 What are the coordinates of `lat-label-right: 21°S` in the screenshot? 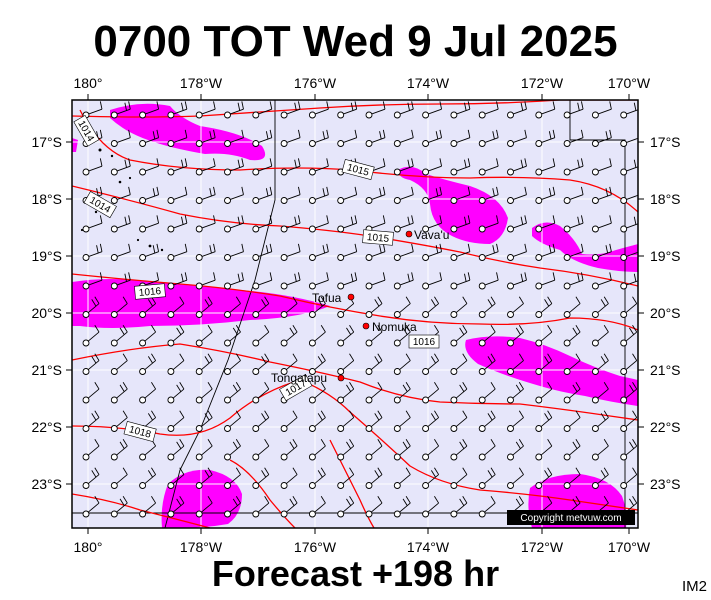 It's located at (665, 370).